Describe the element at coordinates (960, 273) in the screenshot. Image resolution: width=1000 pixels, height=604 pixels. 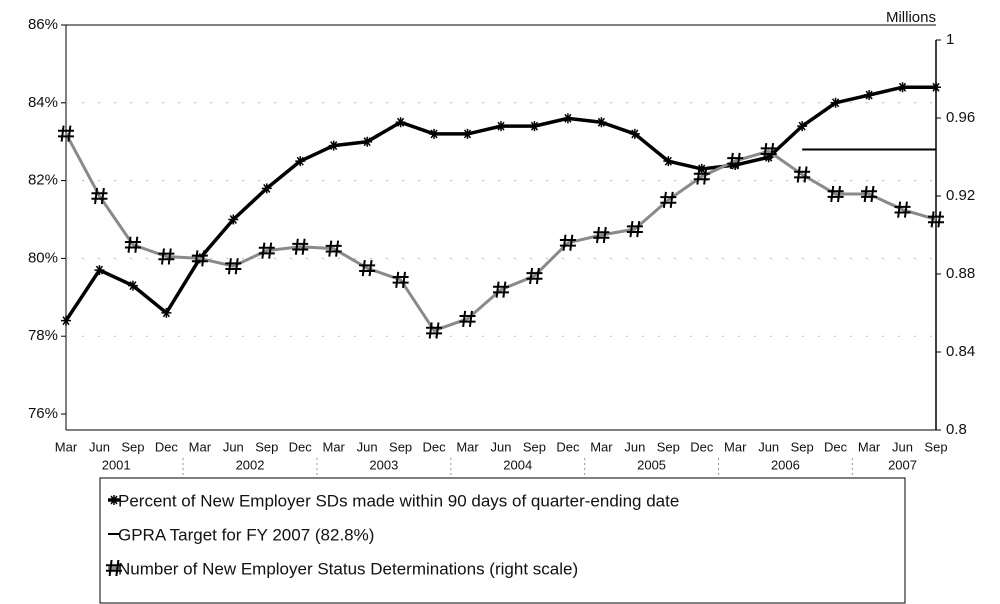
I see `y2-tick-label: 0.88` at that location.